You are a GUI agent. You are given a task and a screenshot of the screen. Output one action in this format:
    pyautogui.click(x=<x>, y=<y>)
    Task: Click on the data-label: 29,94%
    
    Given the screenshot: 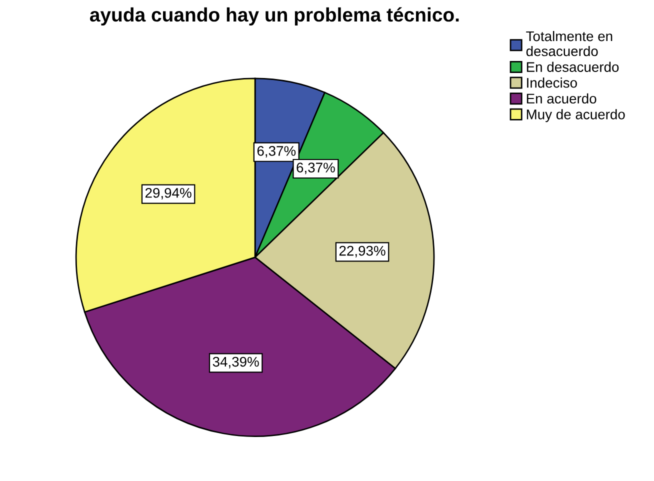 What is the action you would take?
    pyautogui.click(x=168, y=194)
    